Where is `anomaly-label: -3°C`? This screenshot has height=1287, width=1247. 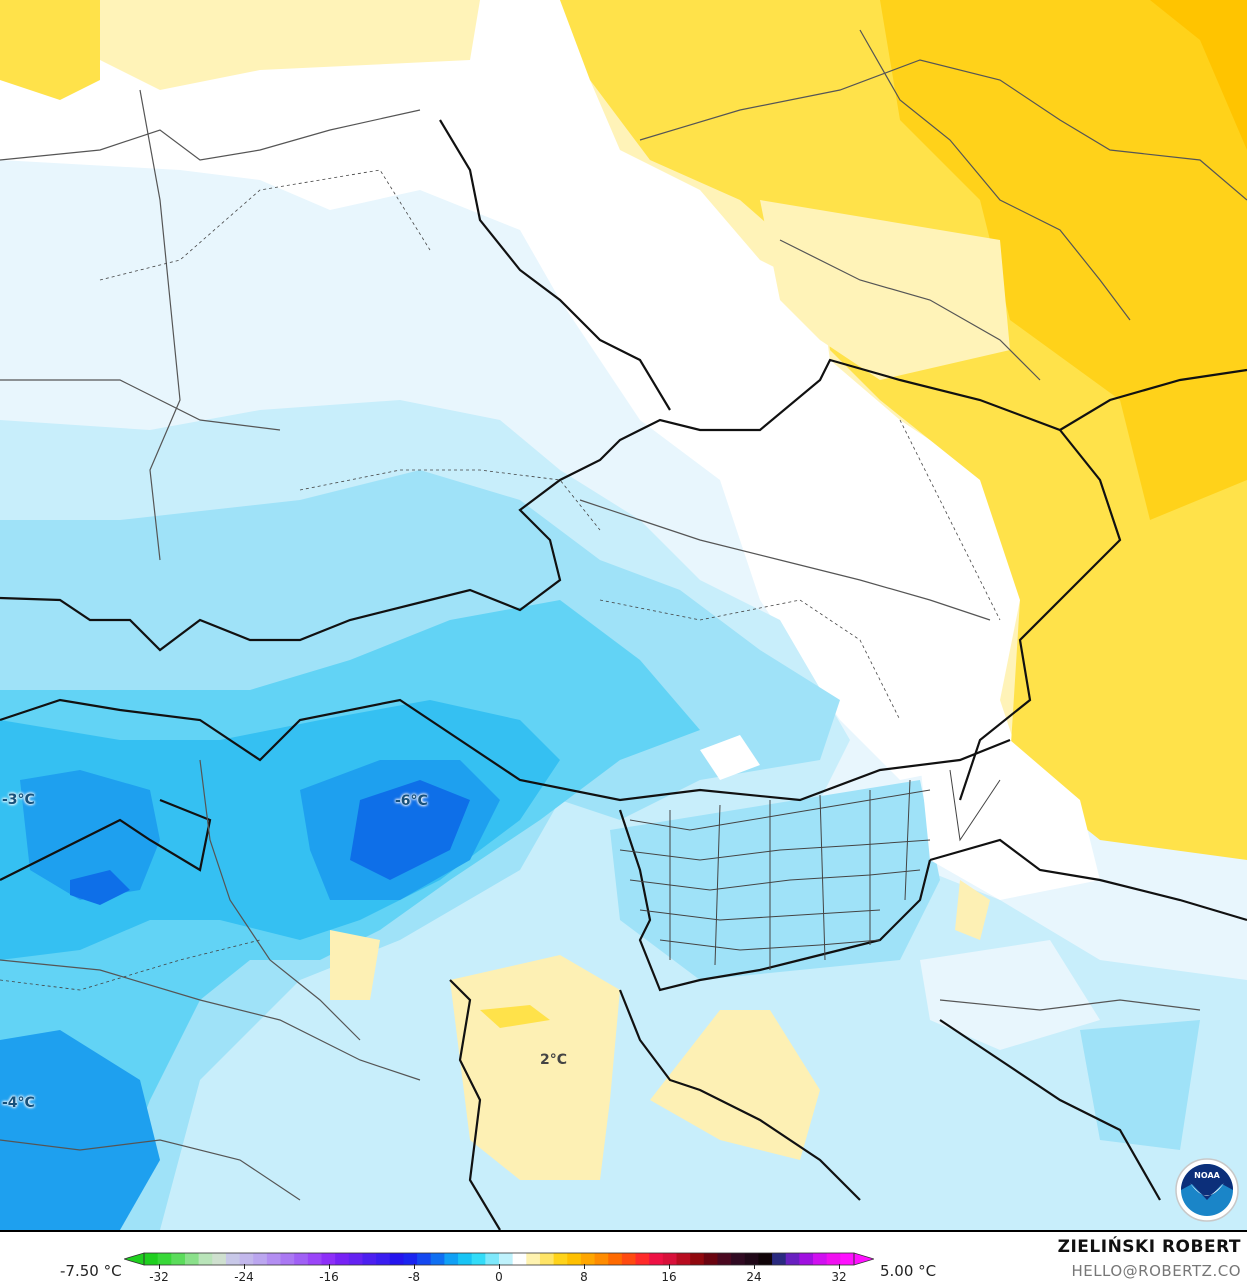
anomaly-label: -3°C is located at coordinates (18, 800).